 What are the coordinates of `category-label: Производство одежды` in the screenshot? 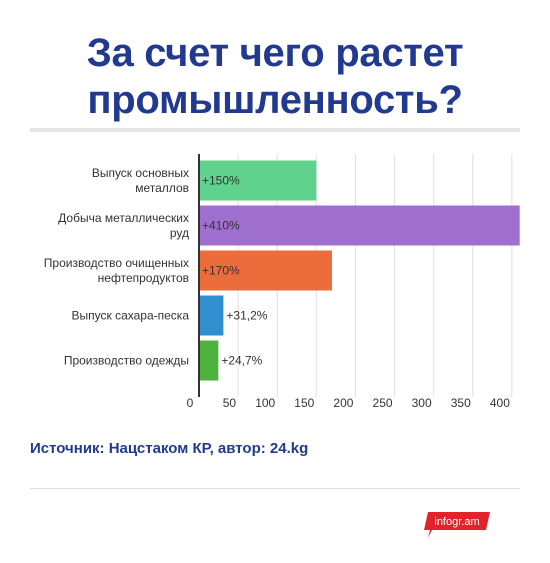 It's located at (126, 361).